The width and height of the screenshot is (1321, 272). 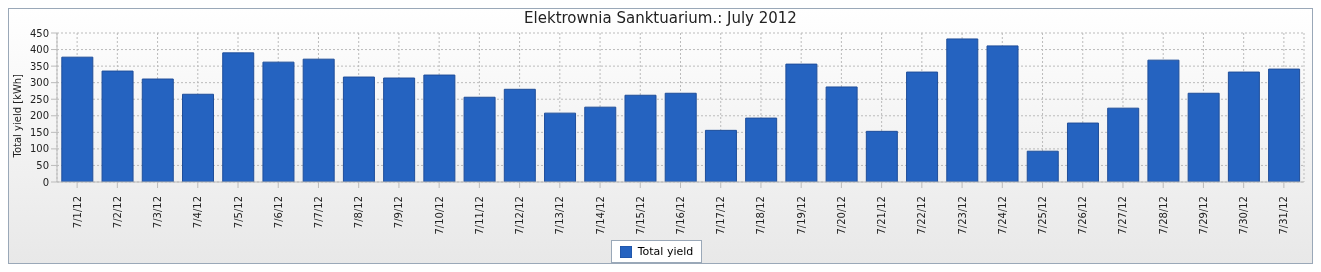 I want to click on x-tick-label: 7/30/12, so click(x=1244, y=215).